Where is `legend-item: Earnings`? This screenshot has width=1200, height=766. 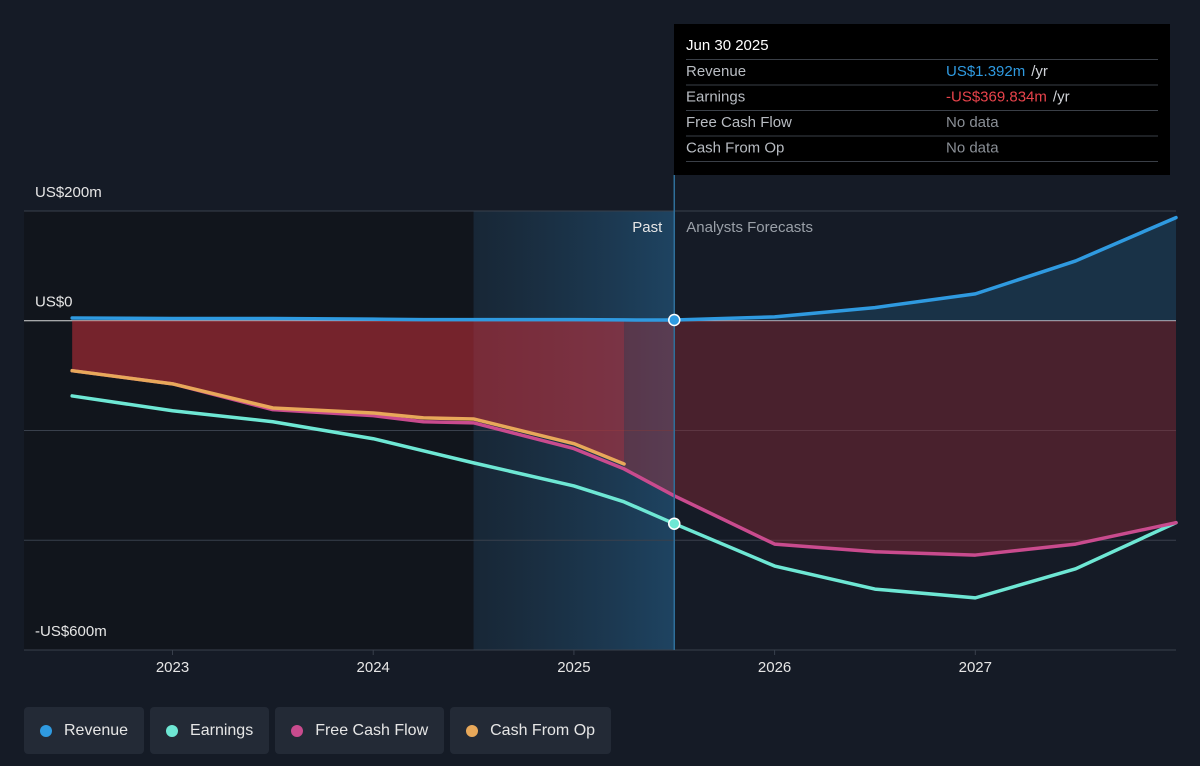
legend-item: Earnings is located at coordinates (210, 730).